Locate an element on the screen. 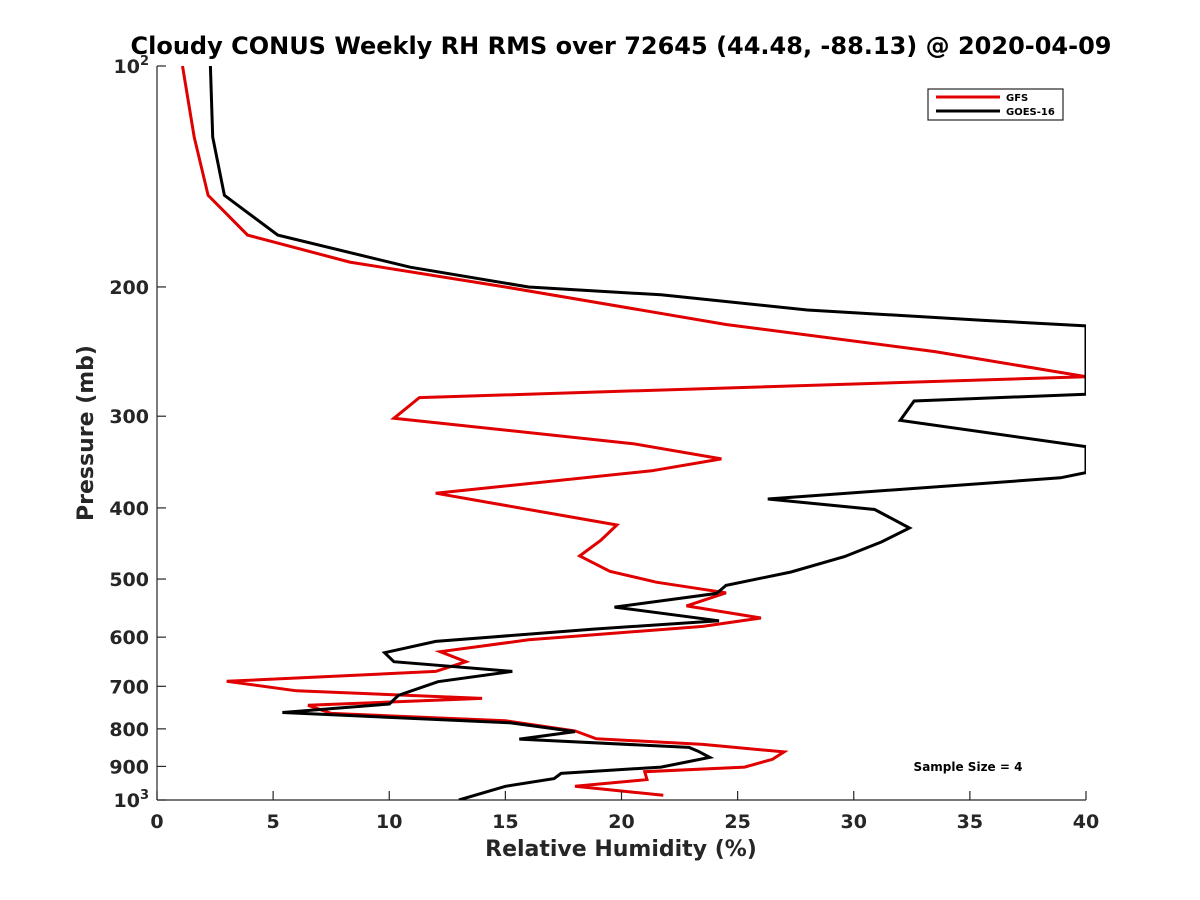  y-tick-label: 300 is located at coordinates (129, 417).